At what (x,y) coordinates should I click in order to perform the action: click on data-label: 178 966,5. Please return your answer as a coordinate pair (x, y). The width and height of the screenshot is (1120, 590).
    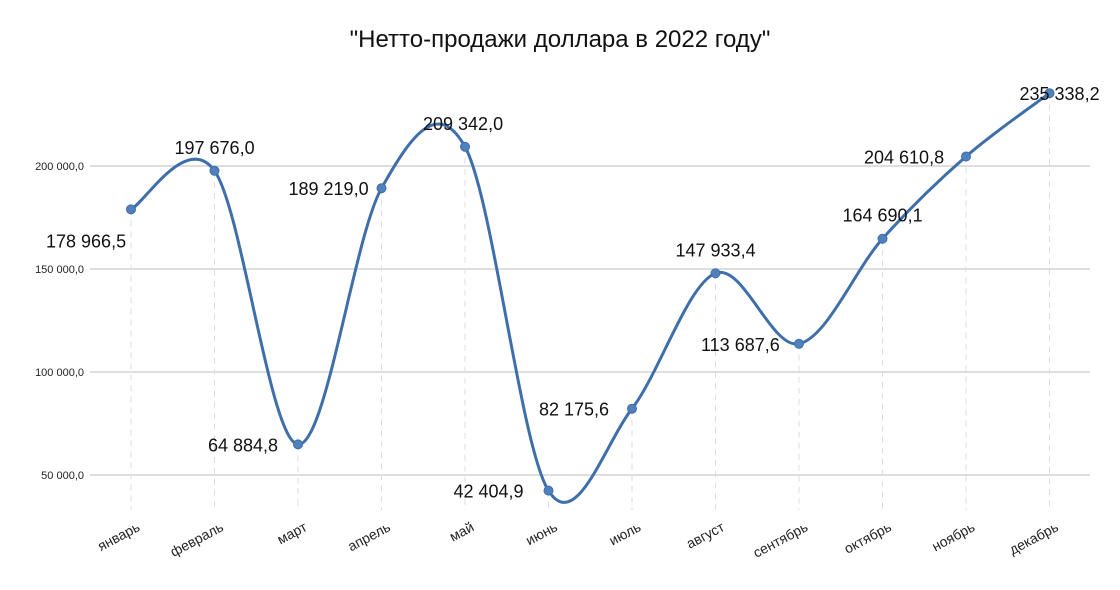
    Looking at the image, I should click on (86, 241).